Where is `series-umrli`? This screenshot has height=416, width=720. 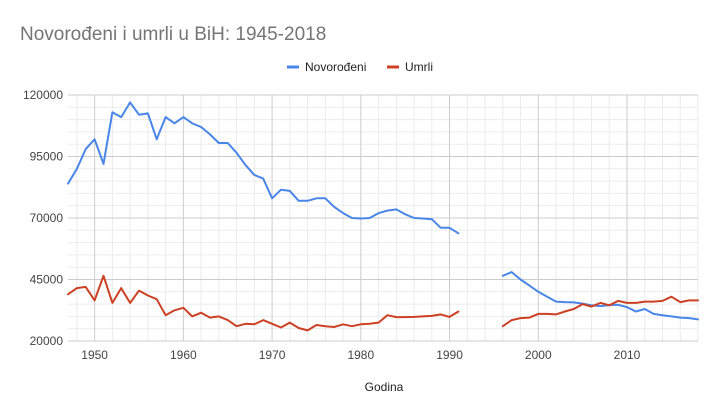
series-umrli is located at coordinates (383, 303).